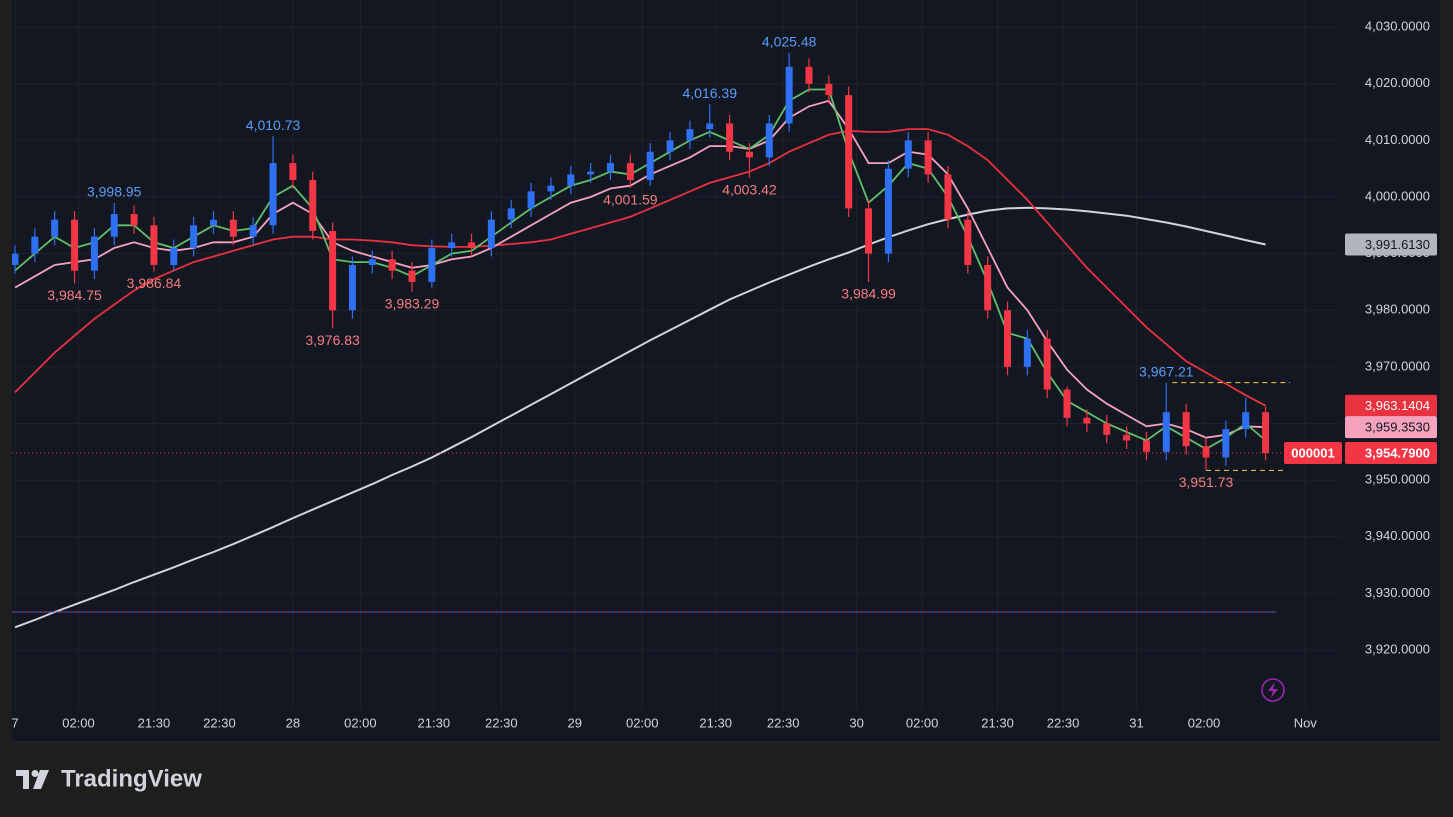  Describe the element at coordinates (1397, 592) in the screenshot. I see `y-tick-label: 3,930.0000` at that location.